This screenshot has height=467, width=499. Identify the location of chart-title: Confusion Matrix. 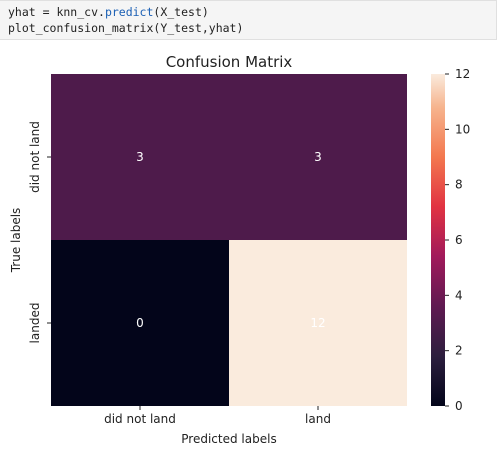
(229, 62).